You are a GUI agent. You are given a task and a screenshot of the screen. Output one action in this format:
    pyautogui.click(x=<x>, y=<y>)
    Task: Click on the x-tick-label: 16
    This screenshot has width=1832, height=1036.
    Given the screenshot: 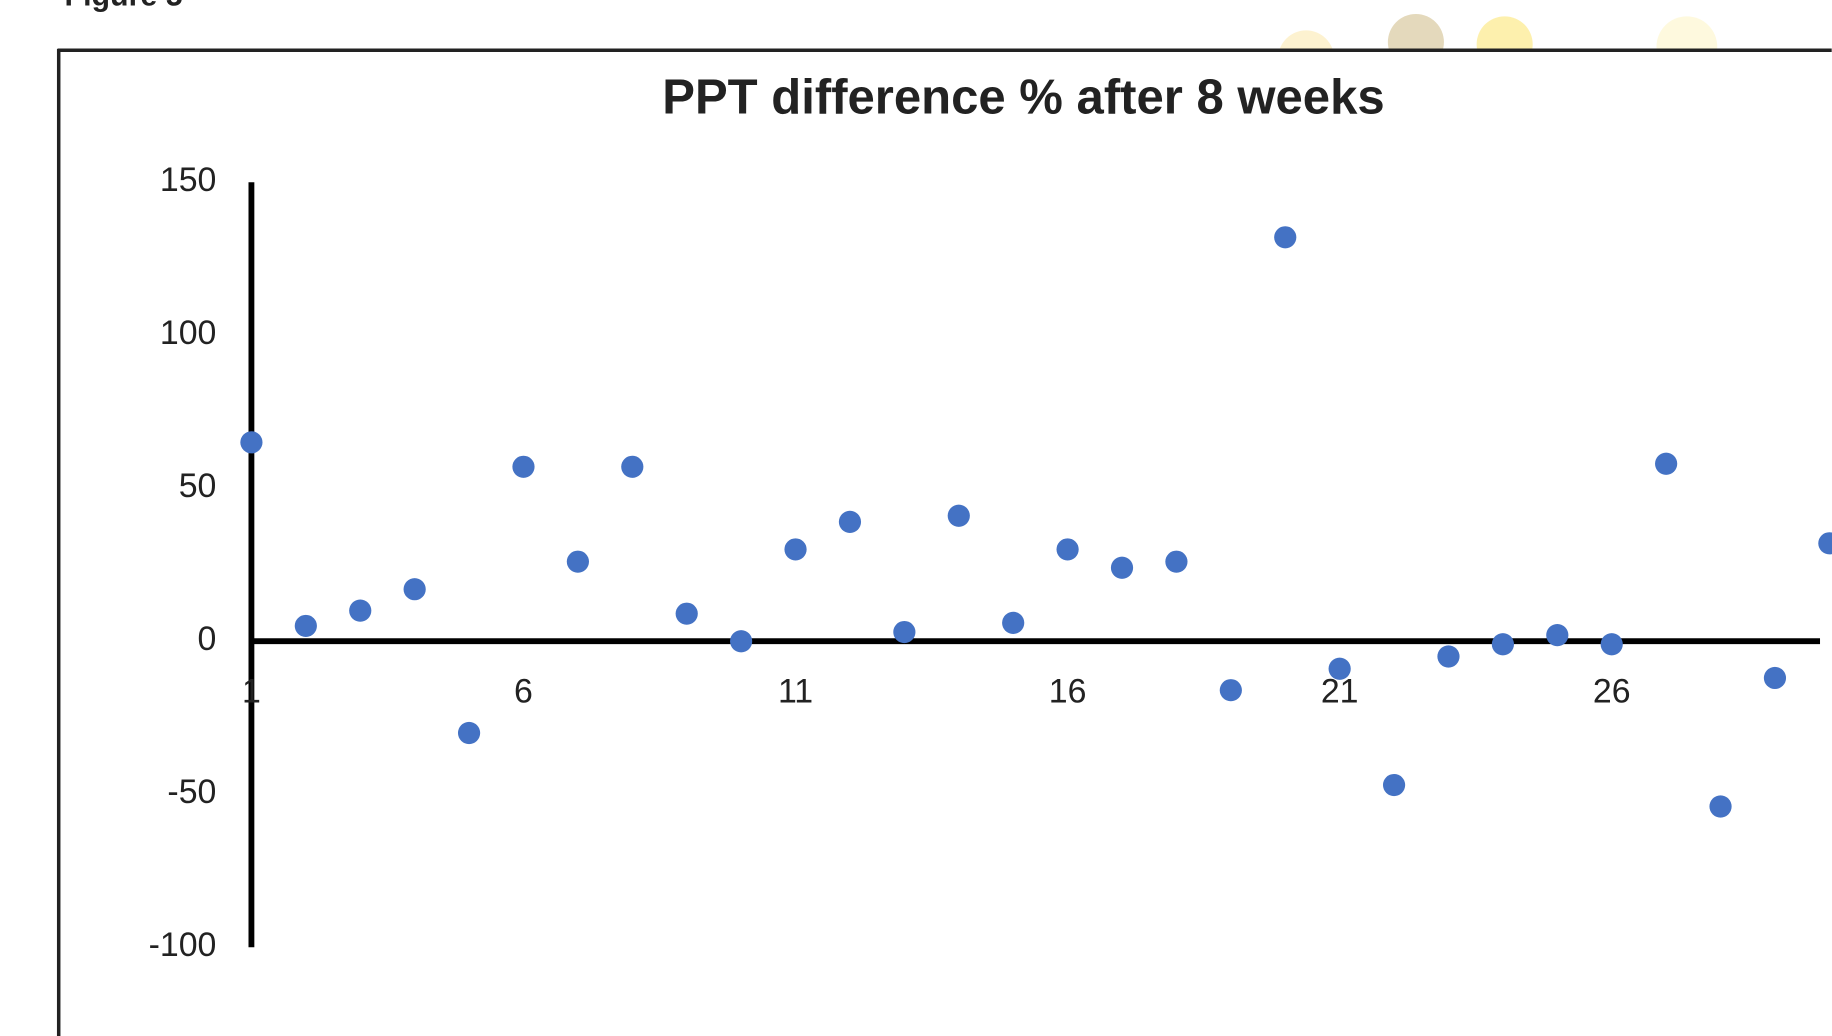 What is the action you would take?
    pyautogui.click(x=1068, y=692)
    